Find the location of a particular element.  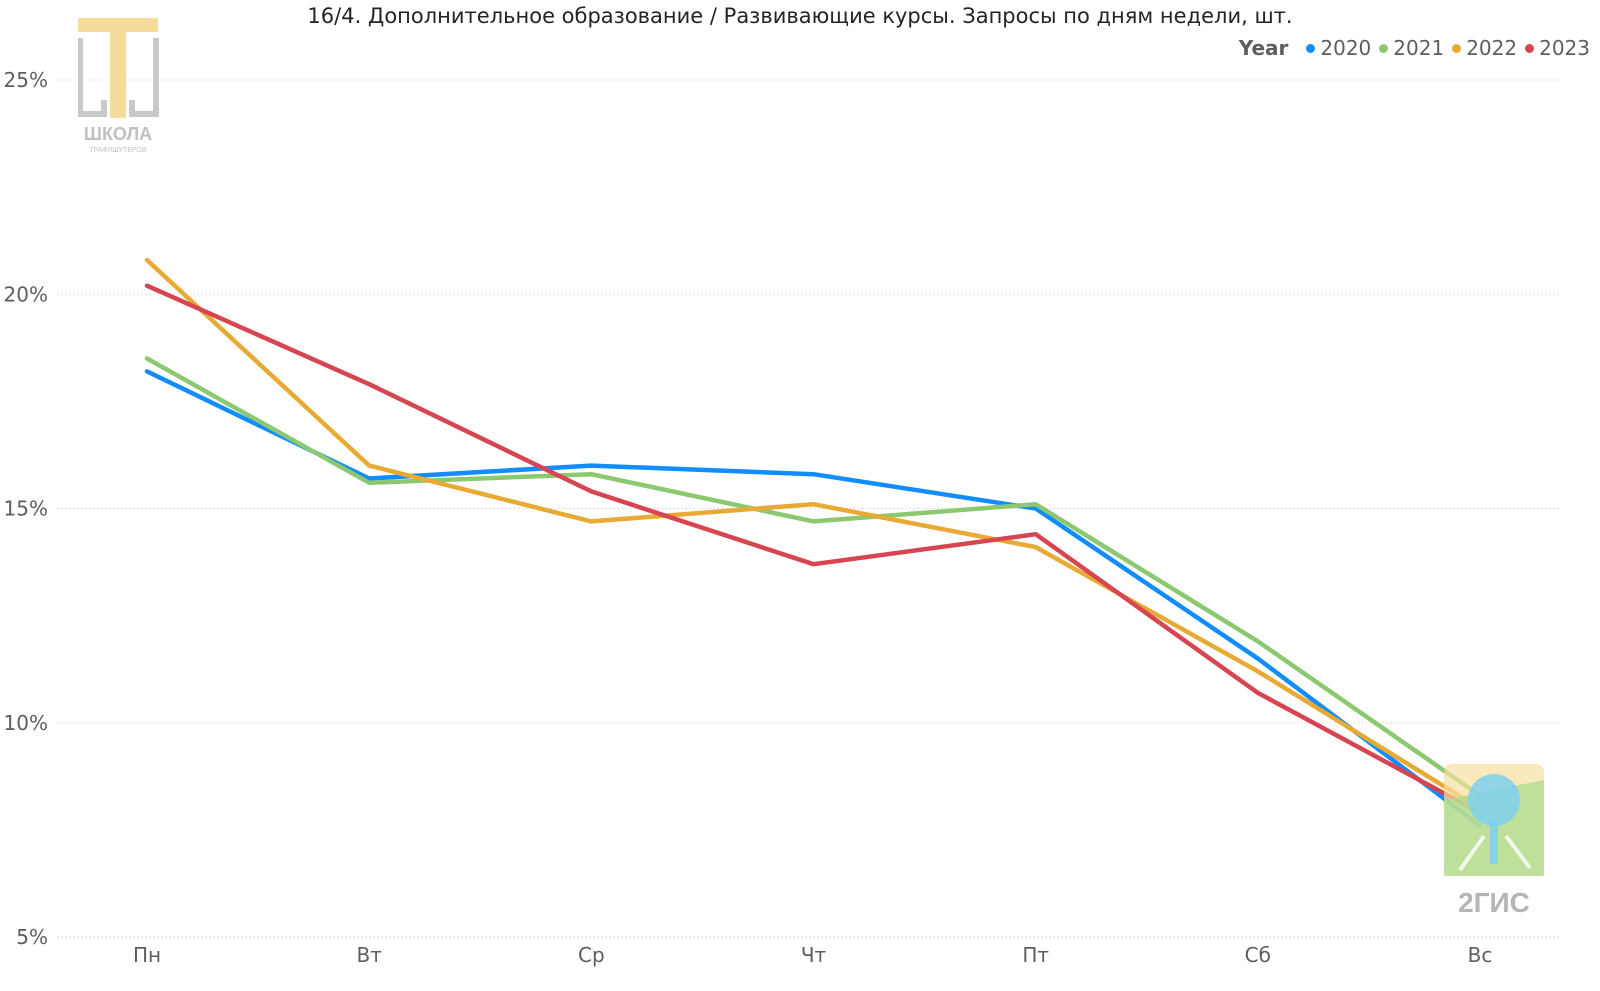

school-logo: ШКОЛА ТРАФЛШУТЕРОВ is located at coordinates (118, 86).